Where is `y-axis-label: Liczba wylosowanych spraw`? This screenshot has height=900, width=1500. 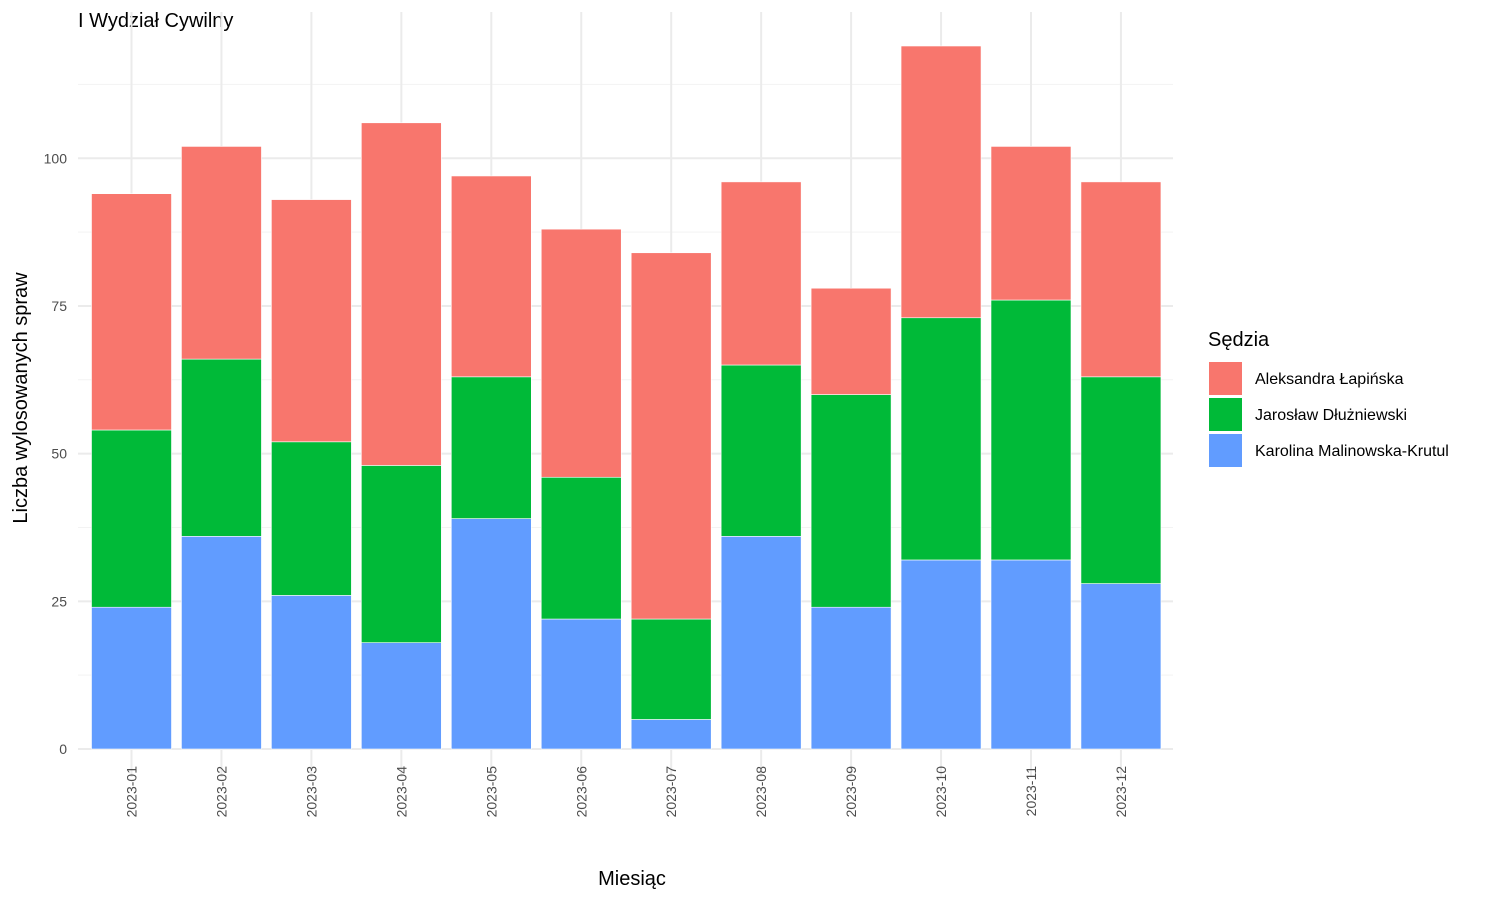
y-axis-label: Liczba wylosowanych spraw is located at coordinates (21, 398).